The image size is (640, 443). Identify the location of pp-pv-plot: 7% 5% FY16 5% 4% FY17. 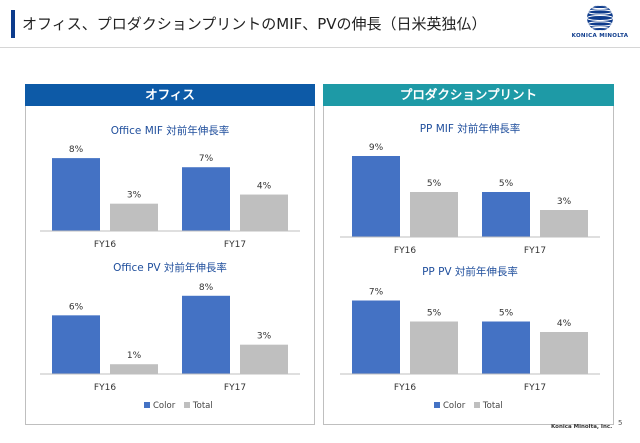
(470, 340).